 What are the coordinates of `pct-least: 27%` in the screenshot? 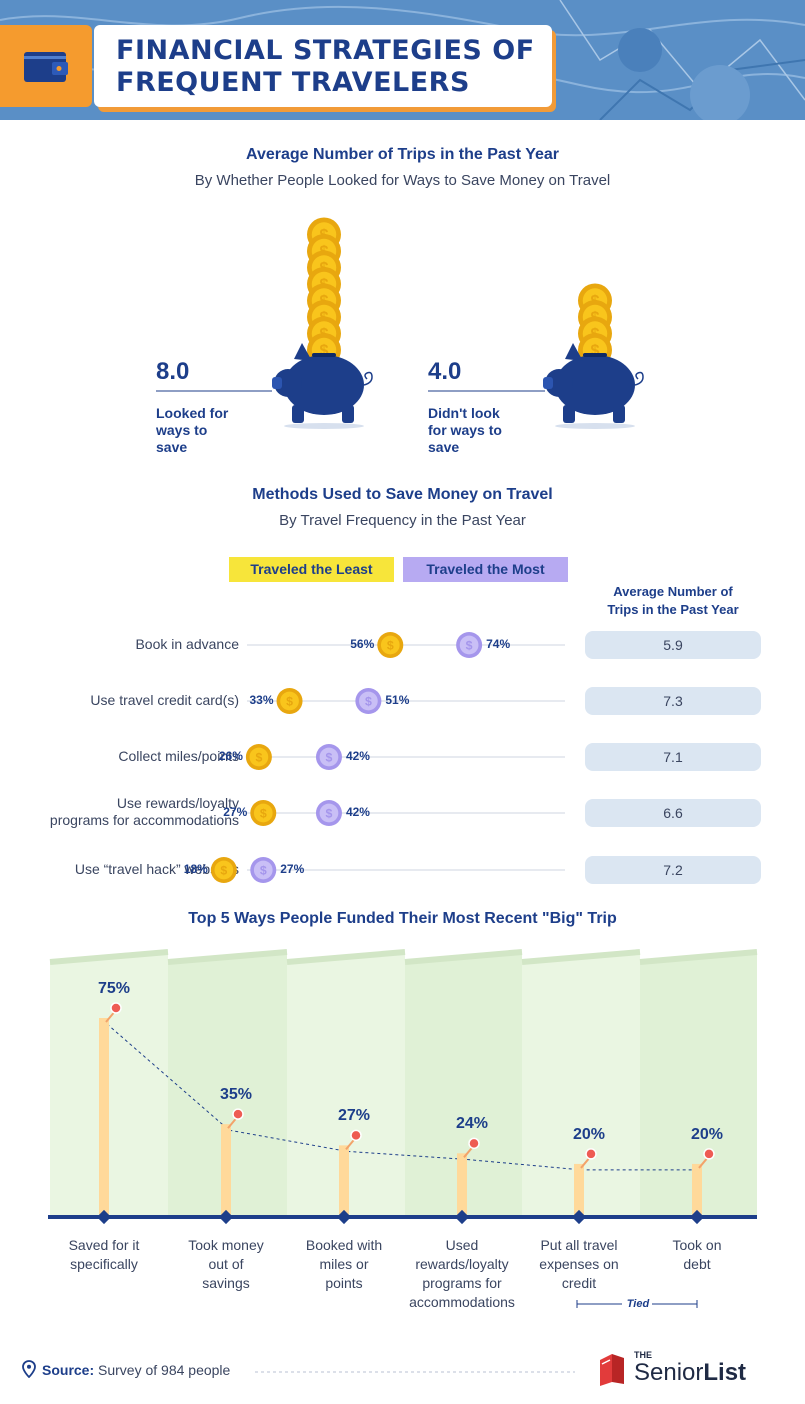 It's located at (235, 812).